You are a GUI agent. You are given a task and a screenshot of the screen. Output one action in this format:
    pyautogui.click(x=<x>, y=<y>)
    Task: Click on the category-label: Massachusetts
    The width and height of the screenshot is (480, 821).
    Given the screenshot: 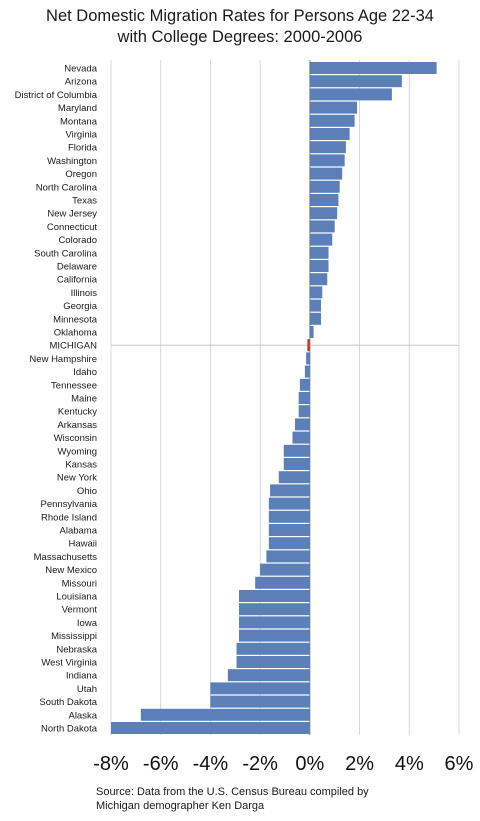 What is the action you would take?
    pyautogui.click(x=66, y=557)
    